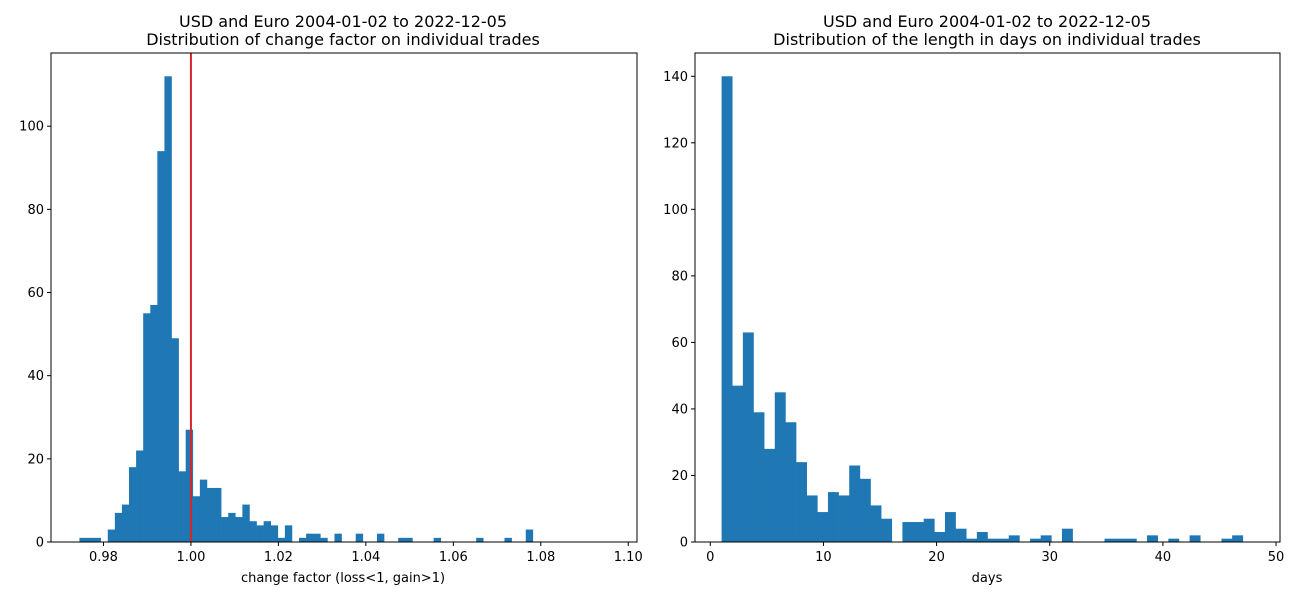 The image size is (1300, 600). Describe the element at coordinates (343, 578) in the screenshot. I see `left-x-axis-label: change factor (loss<1, gain>1)` at that location.